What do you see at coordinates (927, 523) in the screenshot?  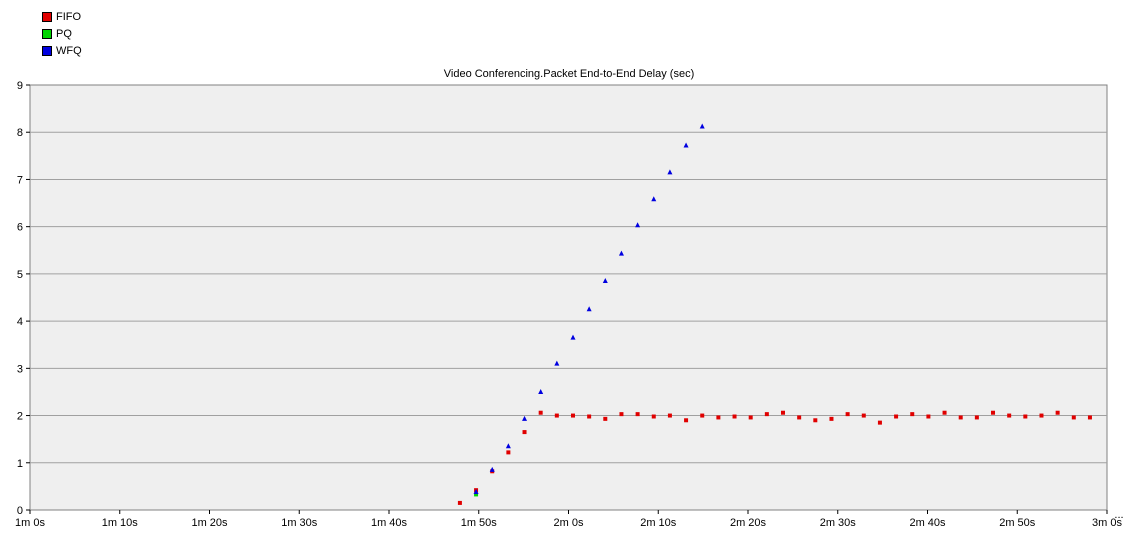 I see `x-tick-label: 2m 40s` at bounding box center [927, 523].